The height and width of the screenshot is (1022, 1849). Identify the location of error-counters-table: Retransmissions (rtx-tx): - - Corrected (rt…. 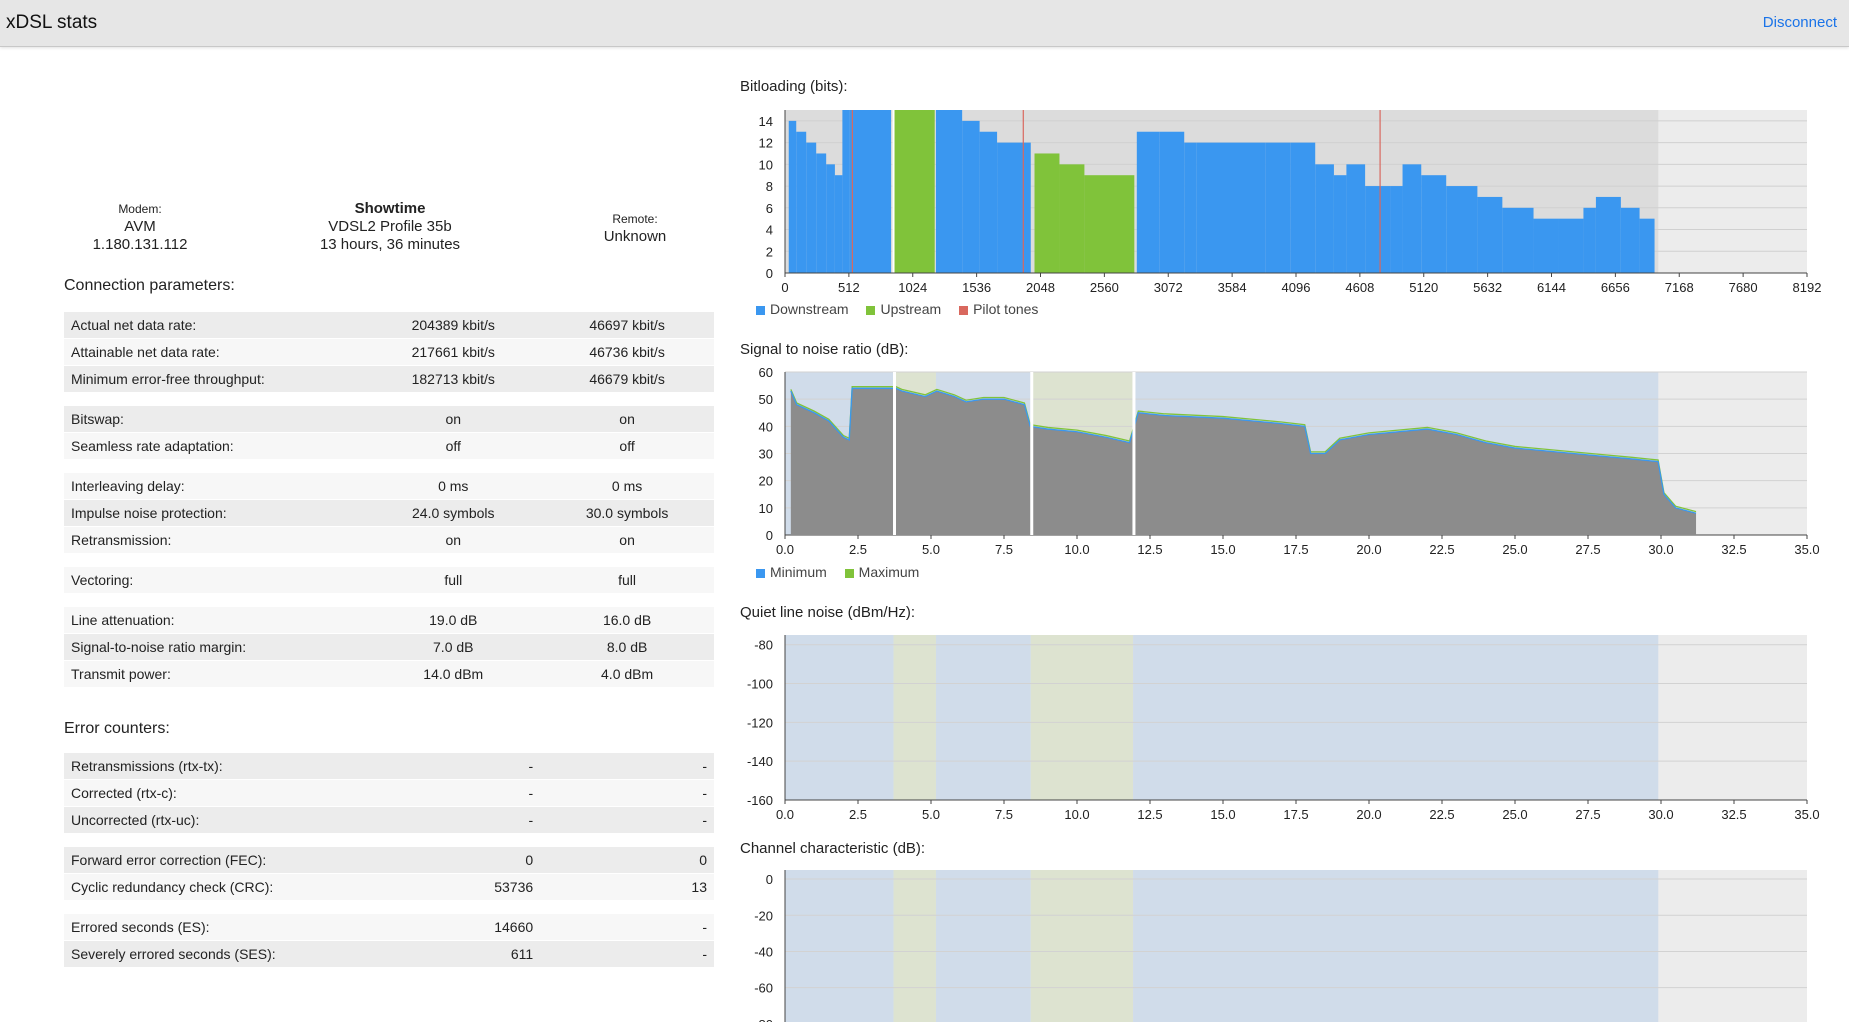
(389, 860).